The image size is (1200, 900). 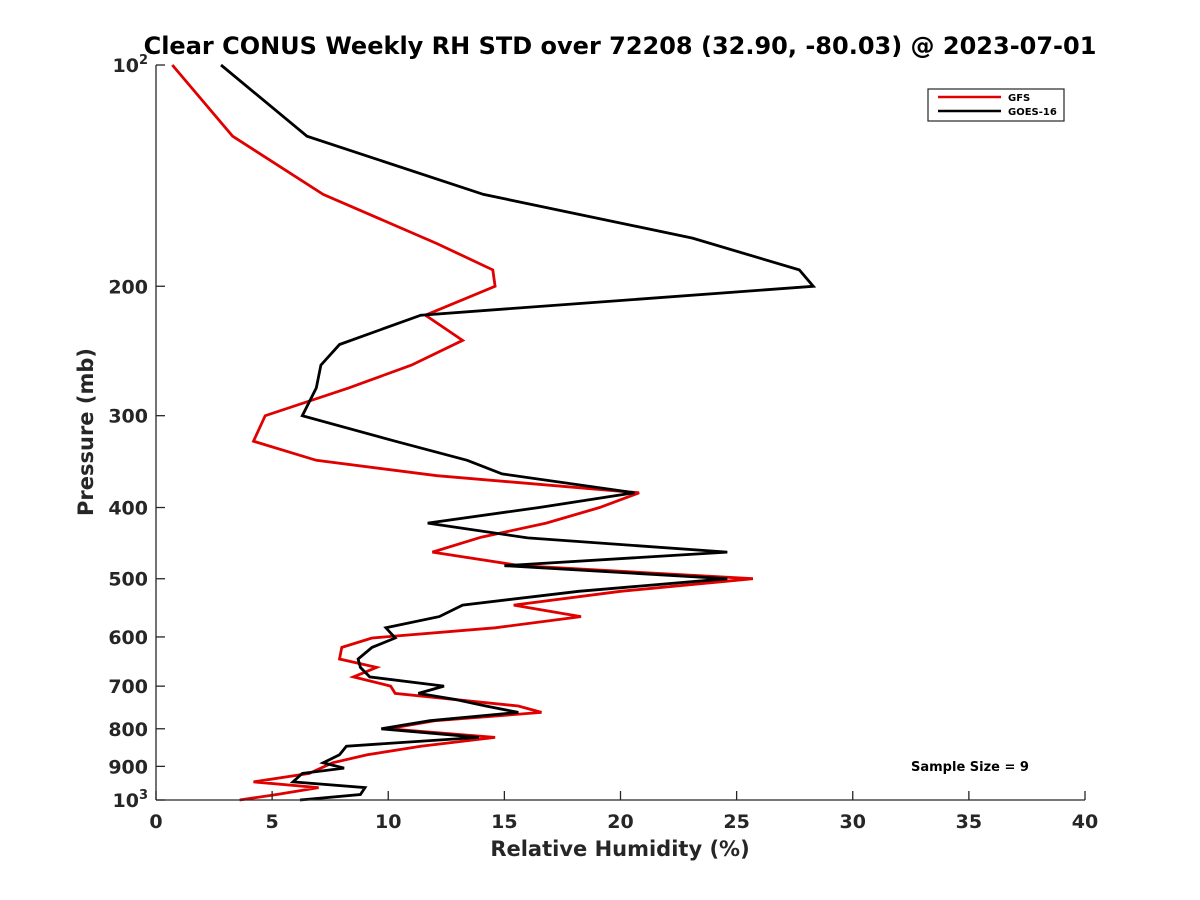 I want to click on legend-label-goes16: GOES-16, so click(x=1032, y=112).